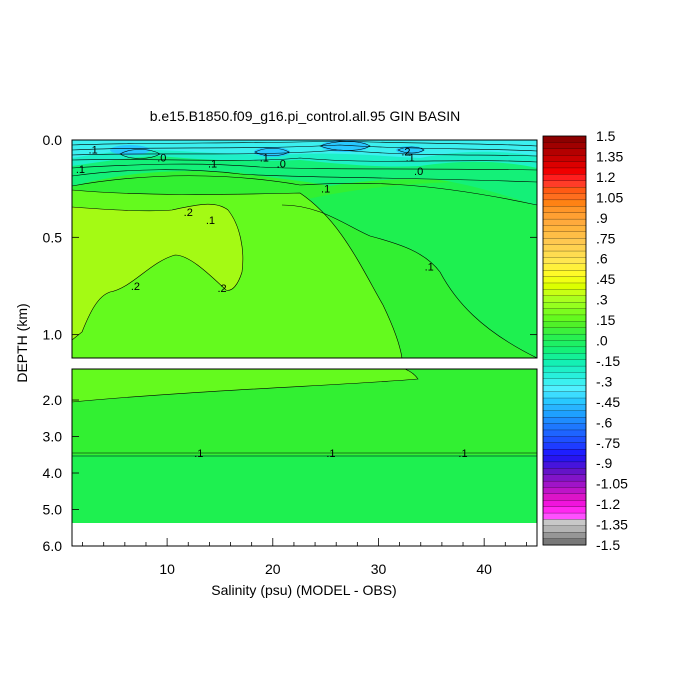 The height and width of the screenshot is (700, 700). I want to click on y-tick-label: 6.0, so click(53, 546).